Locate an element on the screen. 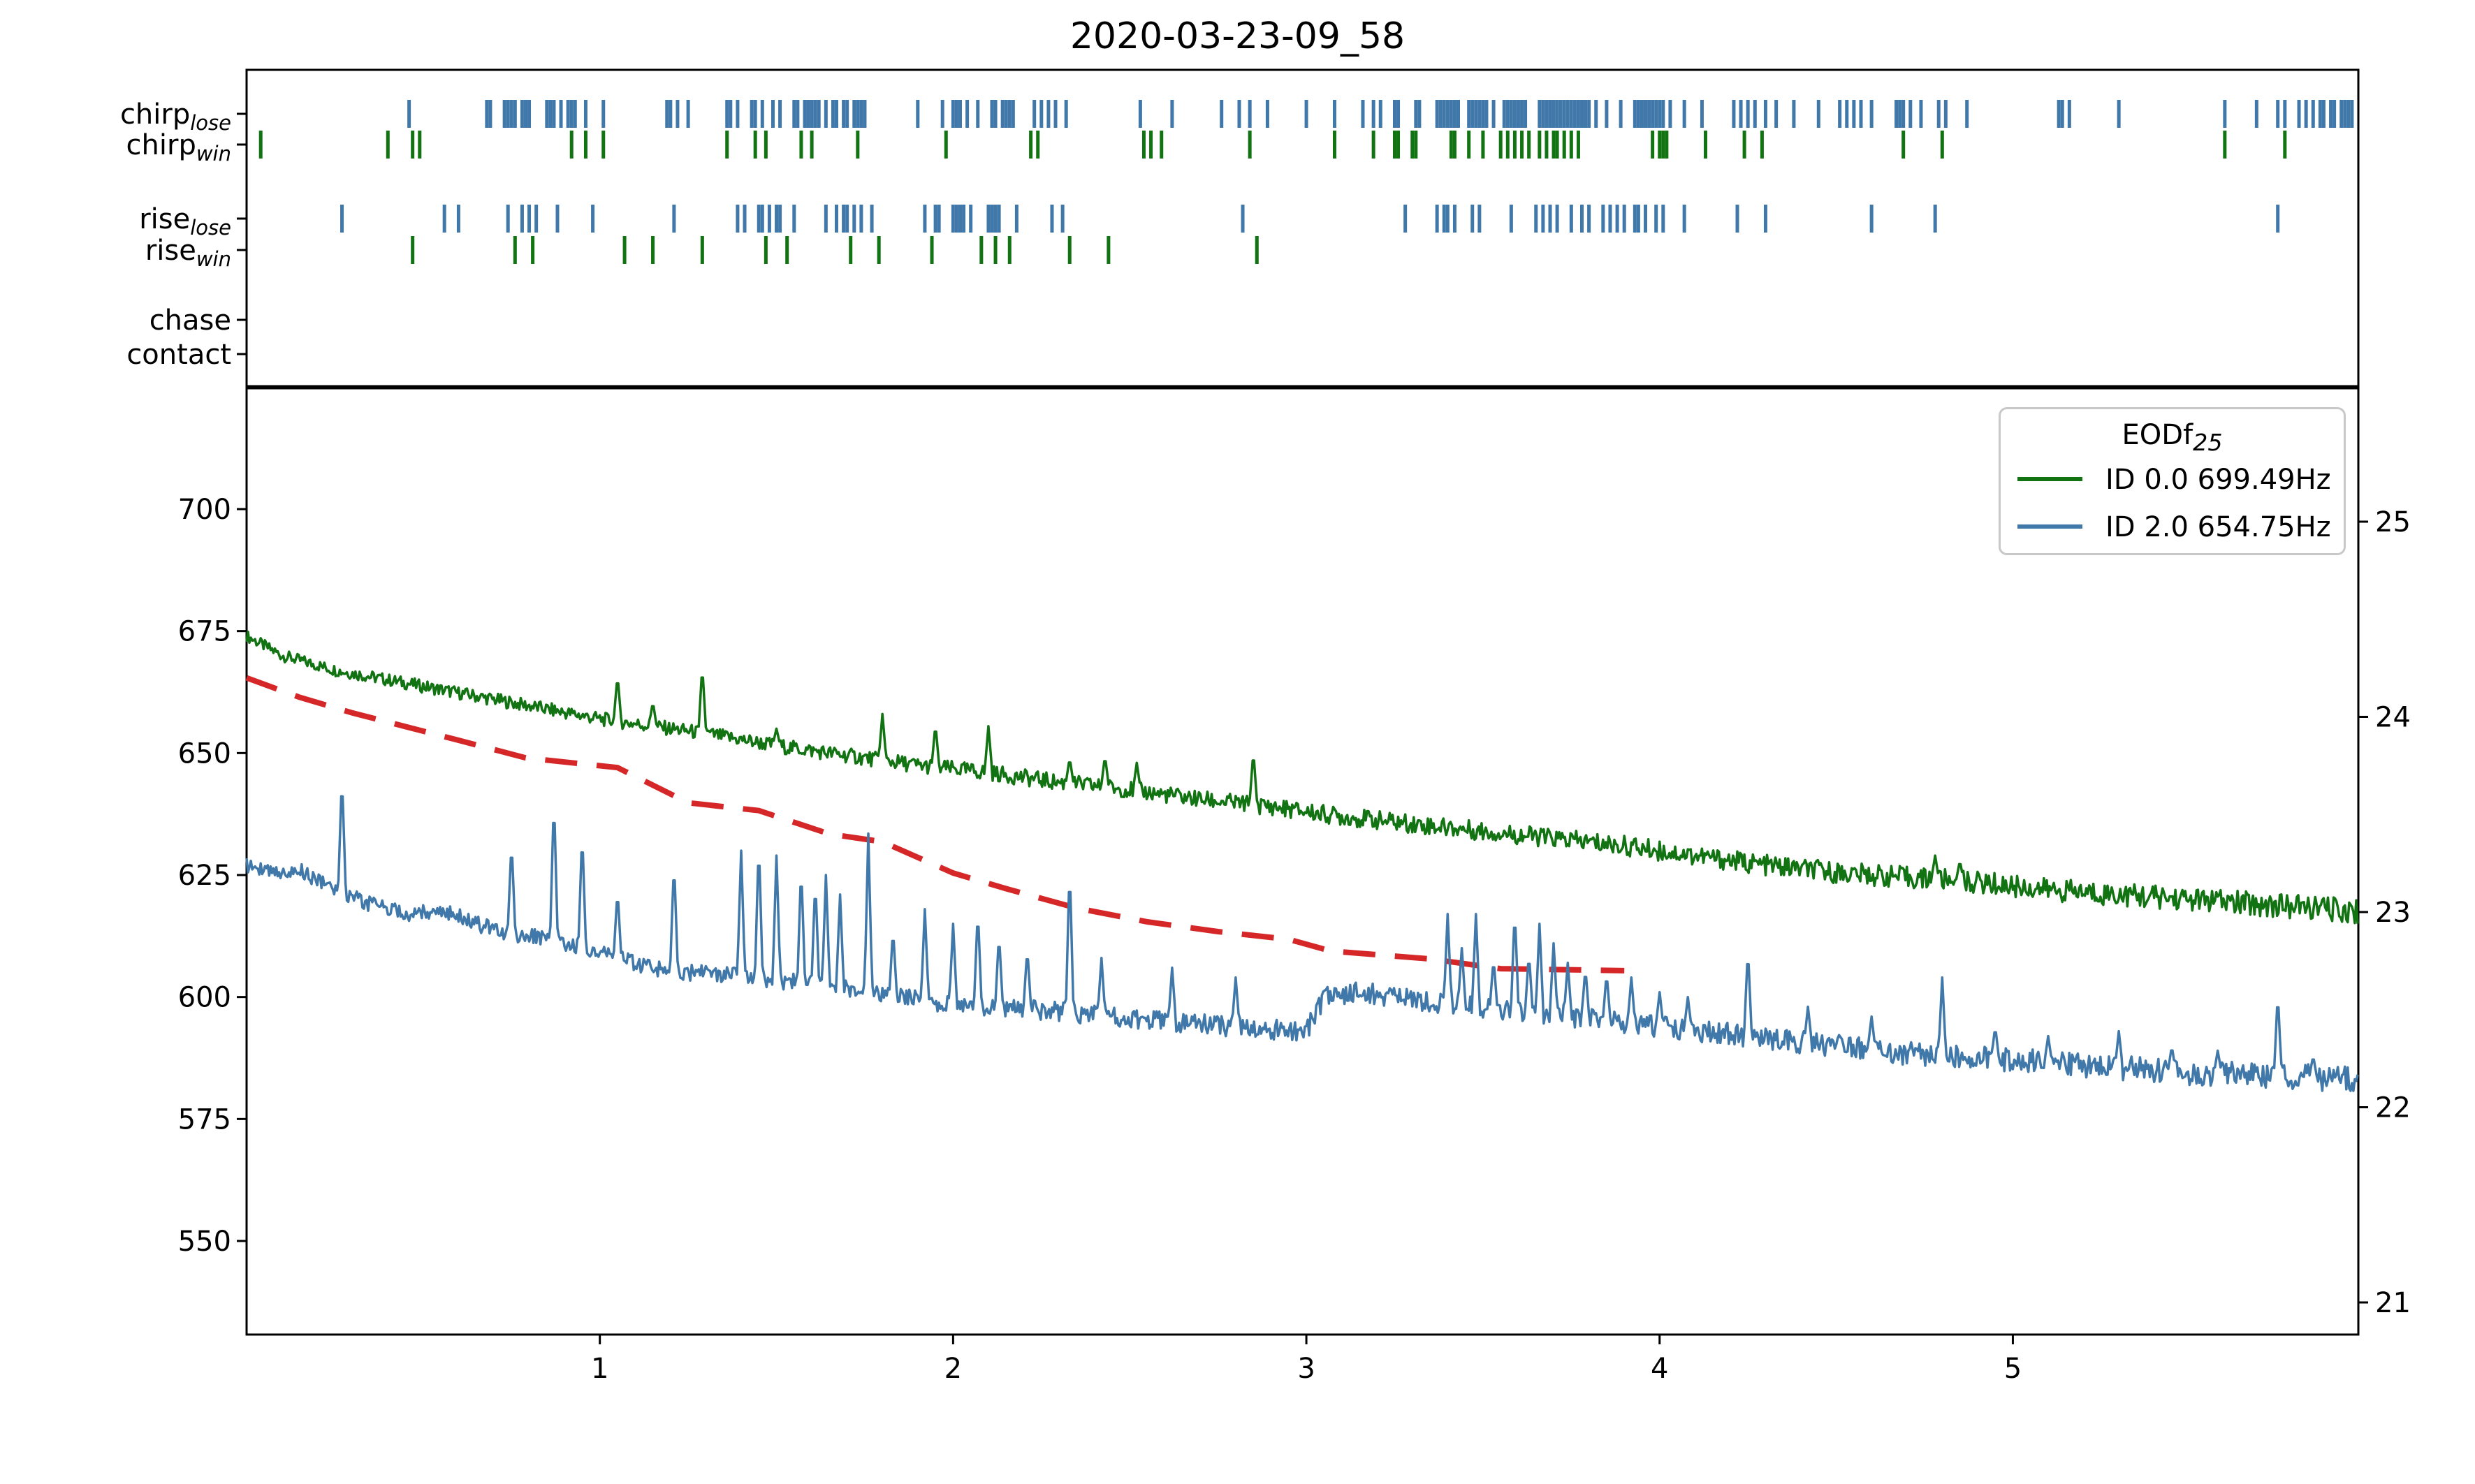 Image resolution: width=2475 pixels, height=1484 pixels. x-axis-tick-label: 4 is located at coordinates (1659, 1369).